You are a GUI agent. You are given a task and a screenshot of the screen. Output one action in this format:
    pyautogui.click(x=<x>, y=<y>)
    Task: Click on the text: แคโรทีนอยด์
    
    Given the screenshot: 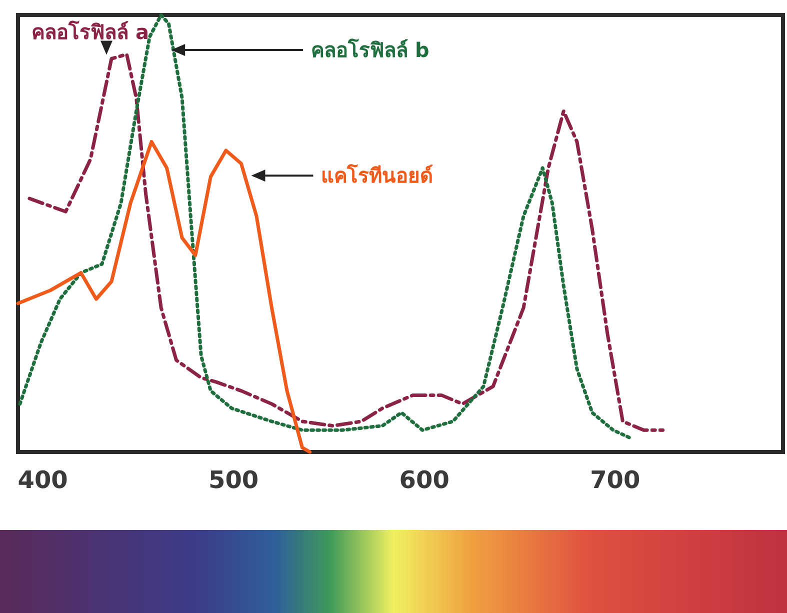 What is the action you would take?
    pyautogui.click(x=377, y=176)
    